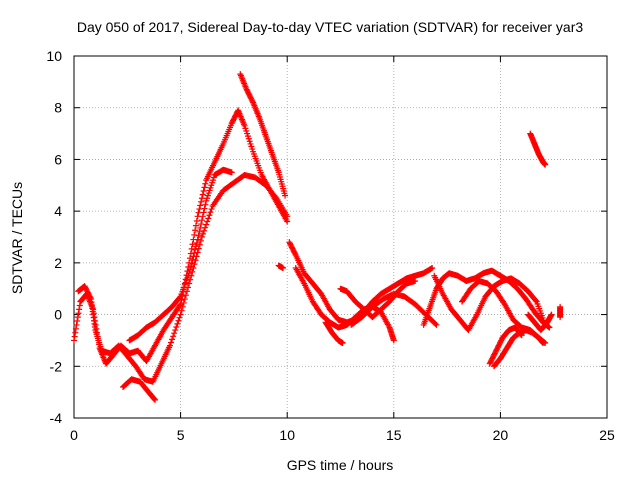 Image resolution: width=640 pixels, height=480 pixels. I want to click on x-tick-label: 5, so click(181, 435).